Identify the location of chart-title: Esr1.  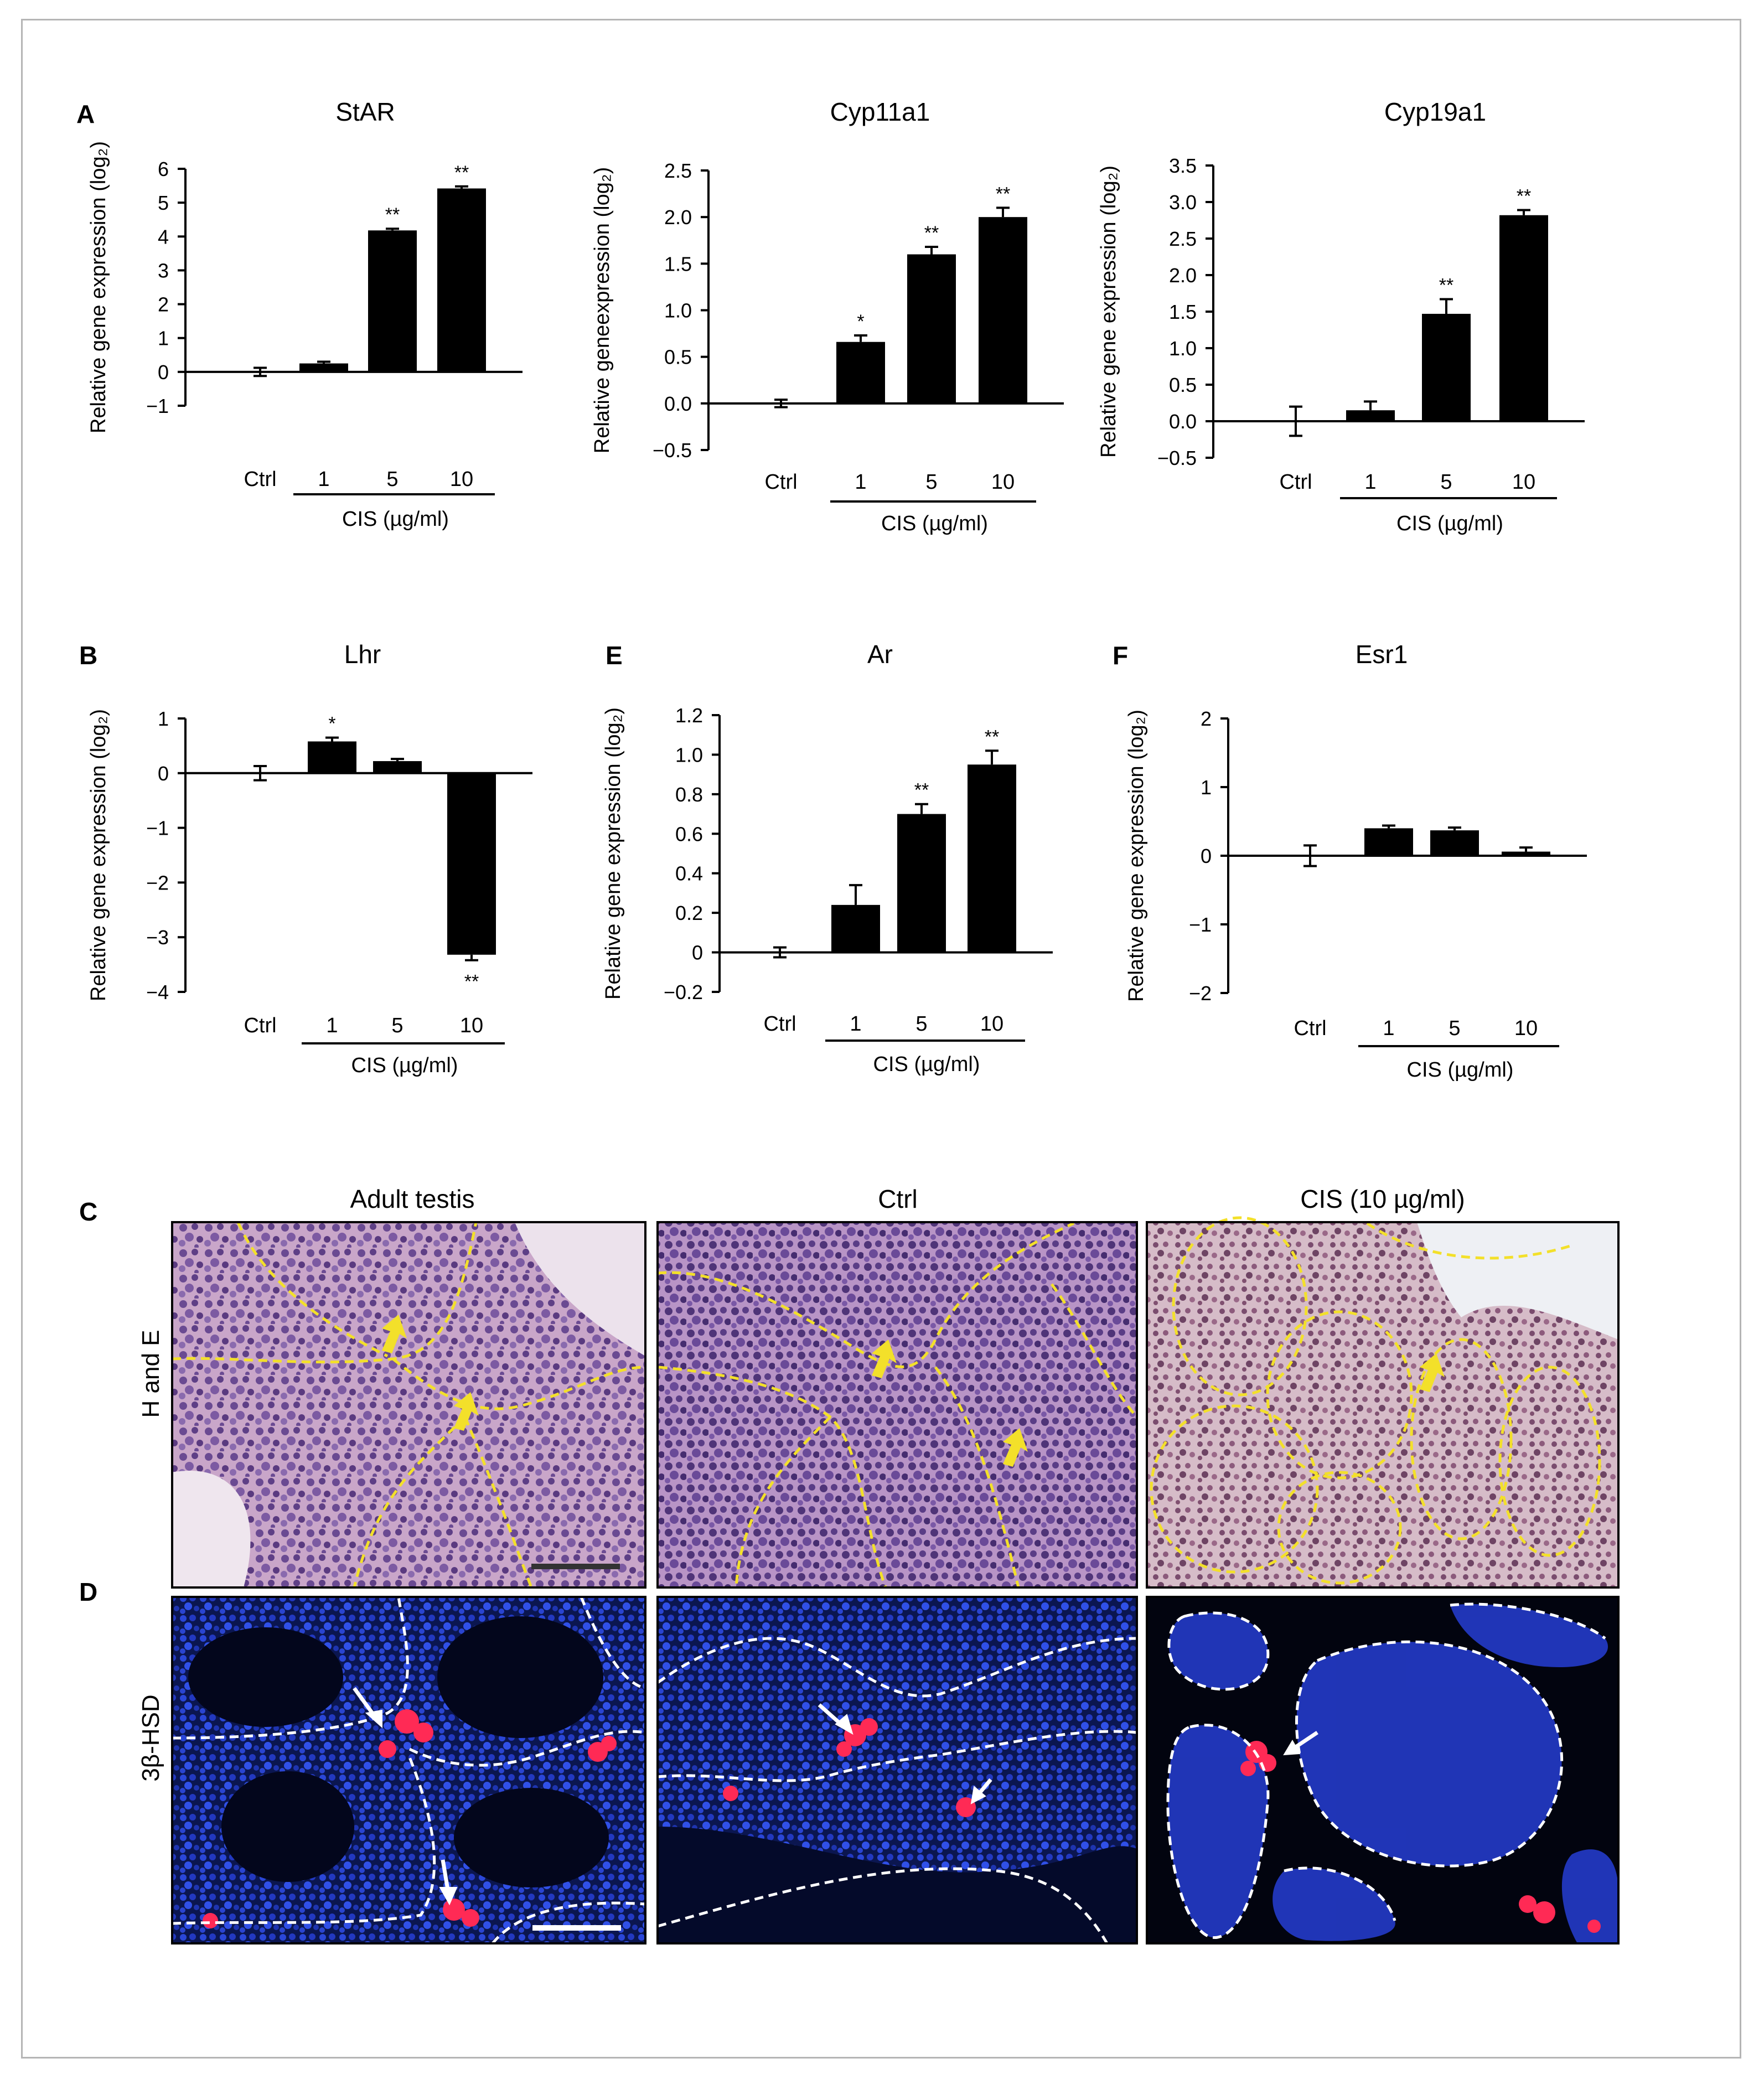
(1382, 654).